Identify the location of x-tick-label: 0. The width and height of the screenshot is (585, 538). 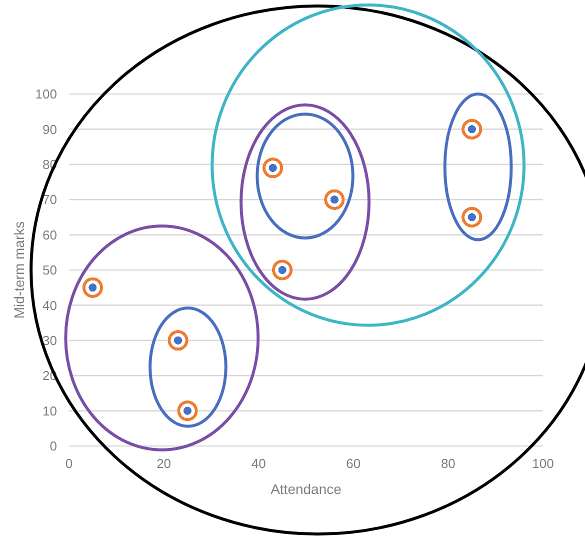
(69, 463).